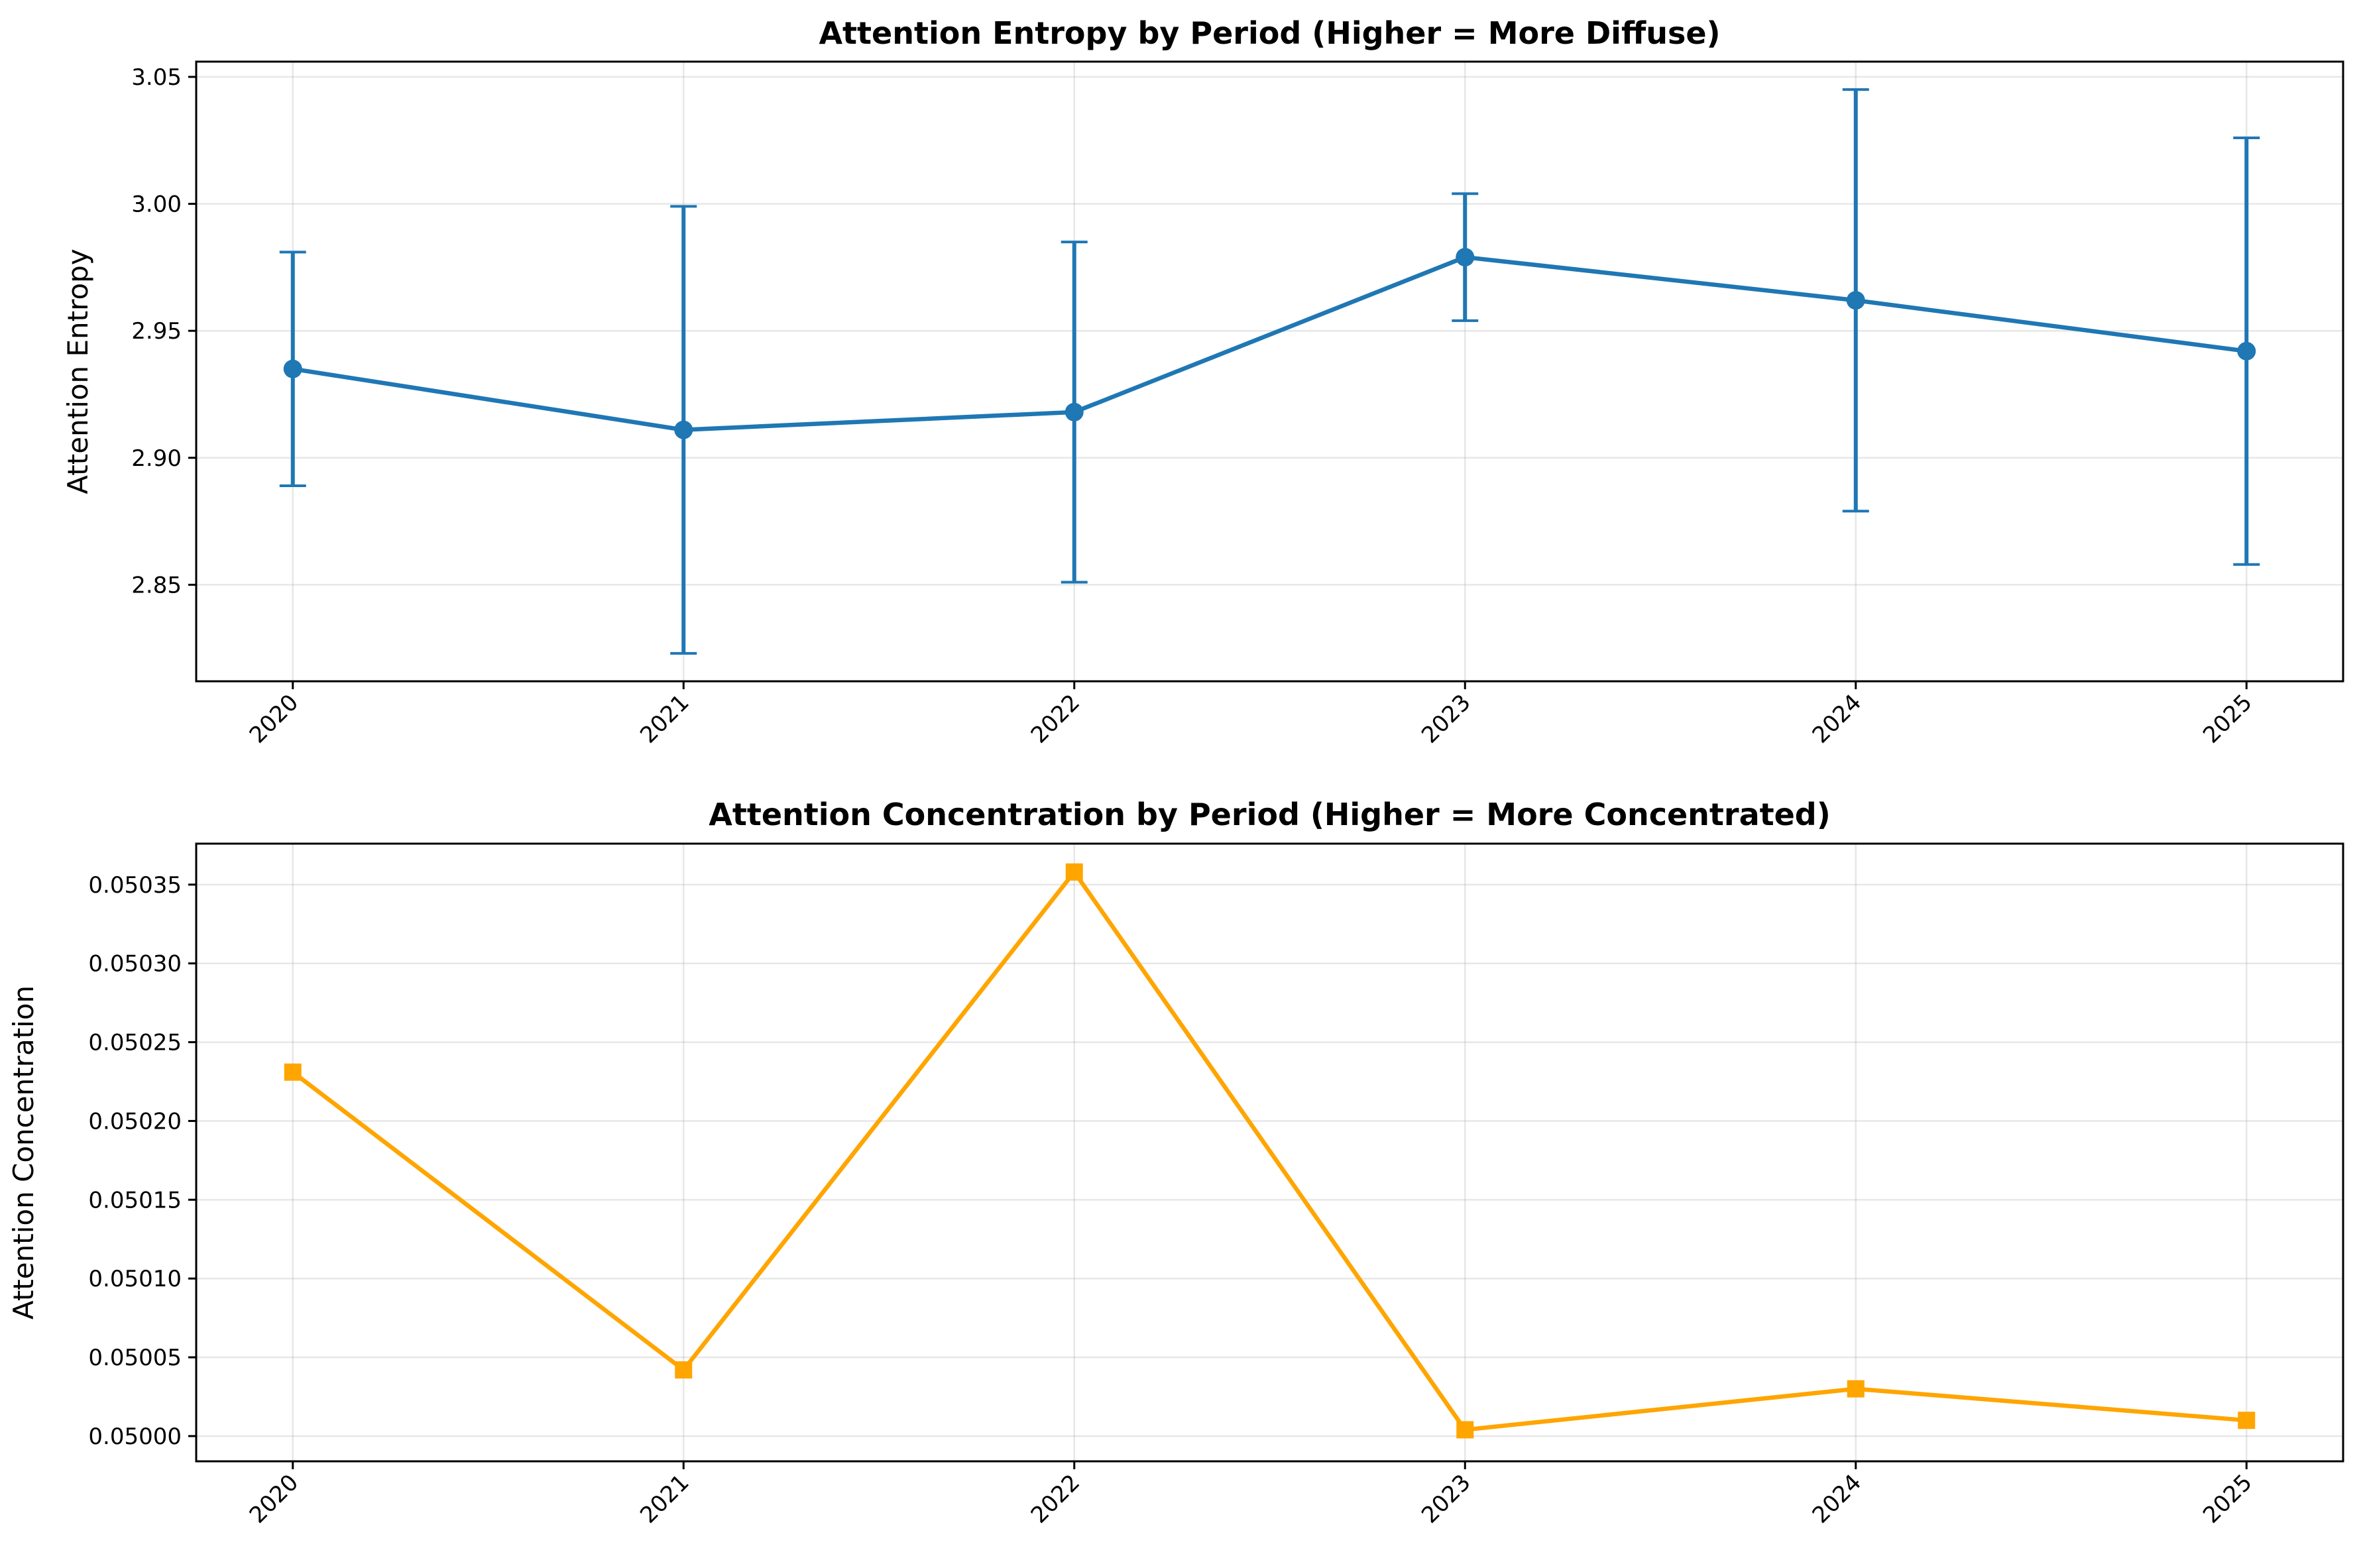 The width and height of the screenshot is (2363, 1568). I want to click on y-tick-label: 0.05010, so click(135, 1279).